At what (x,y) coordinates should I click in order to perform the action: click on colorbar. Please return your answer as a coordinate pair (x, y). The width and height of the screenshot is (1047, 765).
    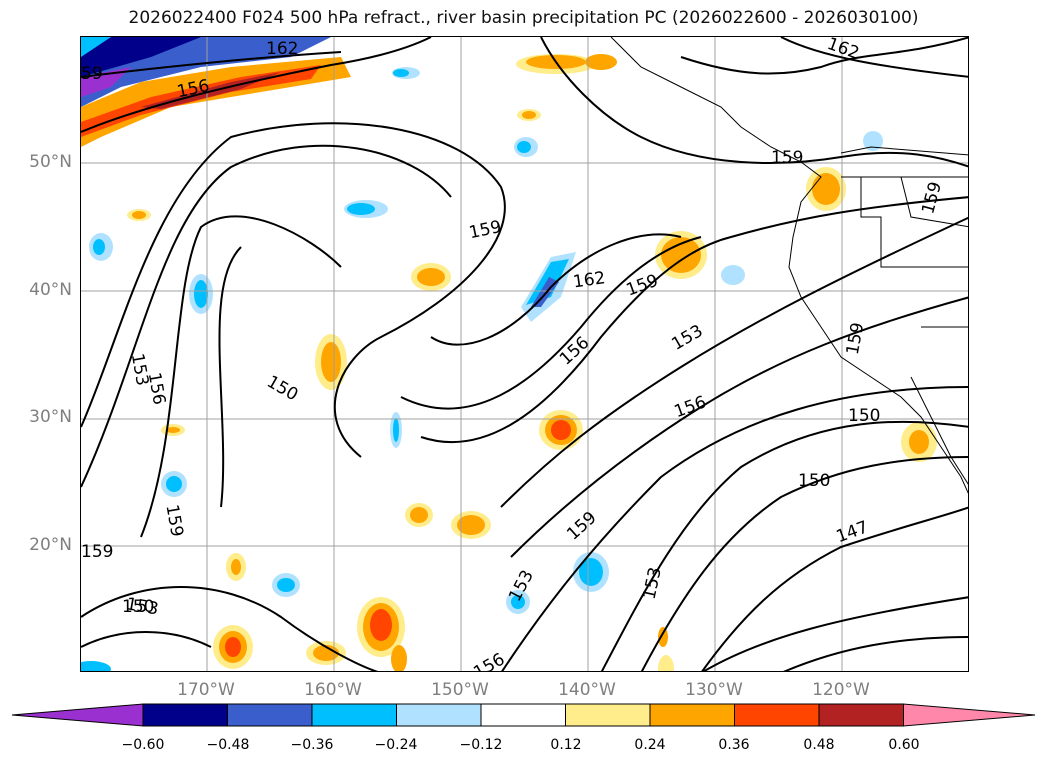
    Looking at the image, I should click on (523, 715).